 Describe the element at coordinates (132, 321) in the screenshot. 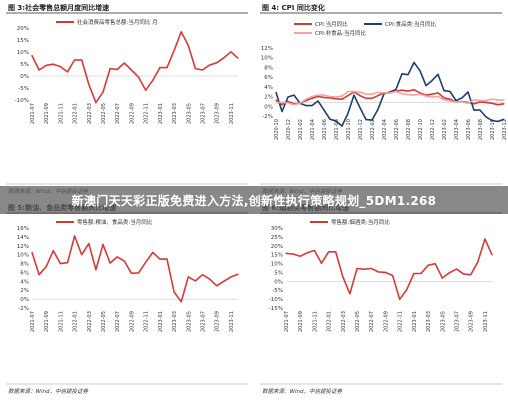

I see `x-tick-label: 2022-09` at that location.